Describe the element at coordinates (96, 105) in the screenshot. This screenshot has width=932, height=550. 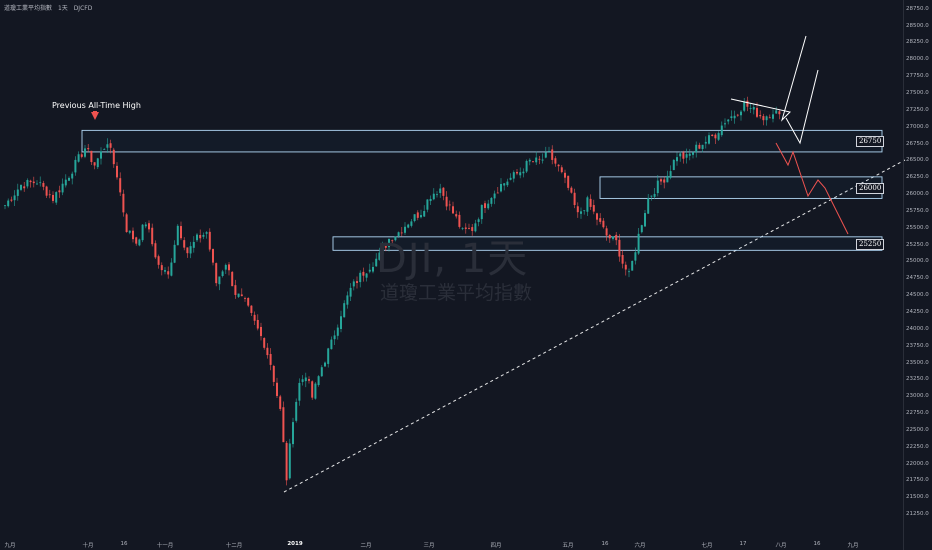
I see `ath-annotation: Previous All-Time High` at that location.